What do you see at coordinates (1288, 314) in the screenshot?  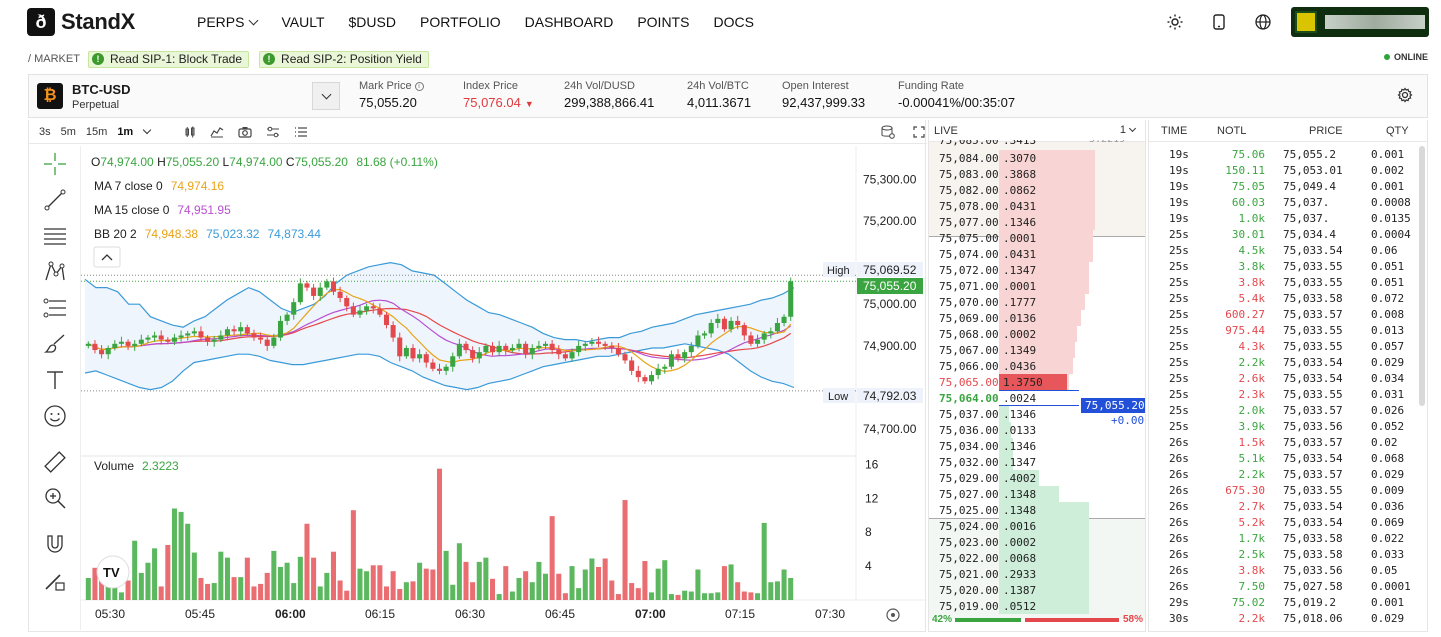 I see `trade-row: 25s 600.27 75,033.57 0.008` at bounding box center [1288, 314].